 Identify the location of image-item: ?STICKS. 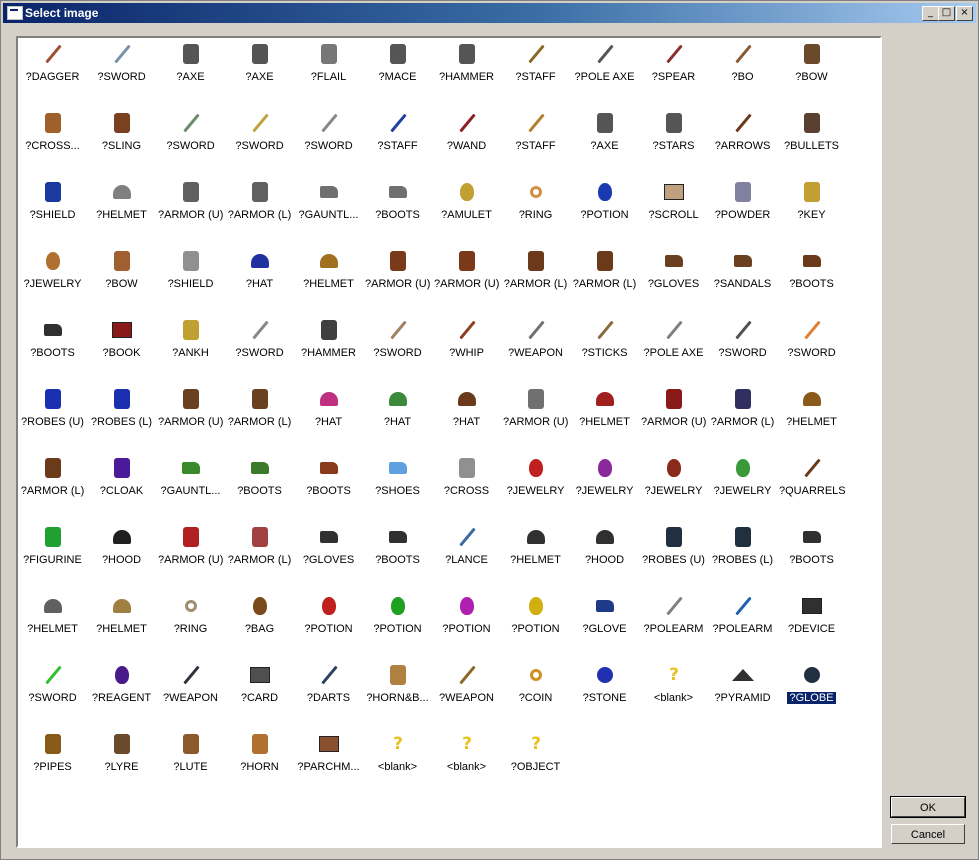
(604, 348).